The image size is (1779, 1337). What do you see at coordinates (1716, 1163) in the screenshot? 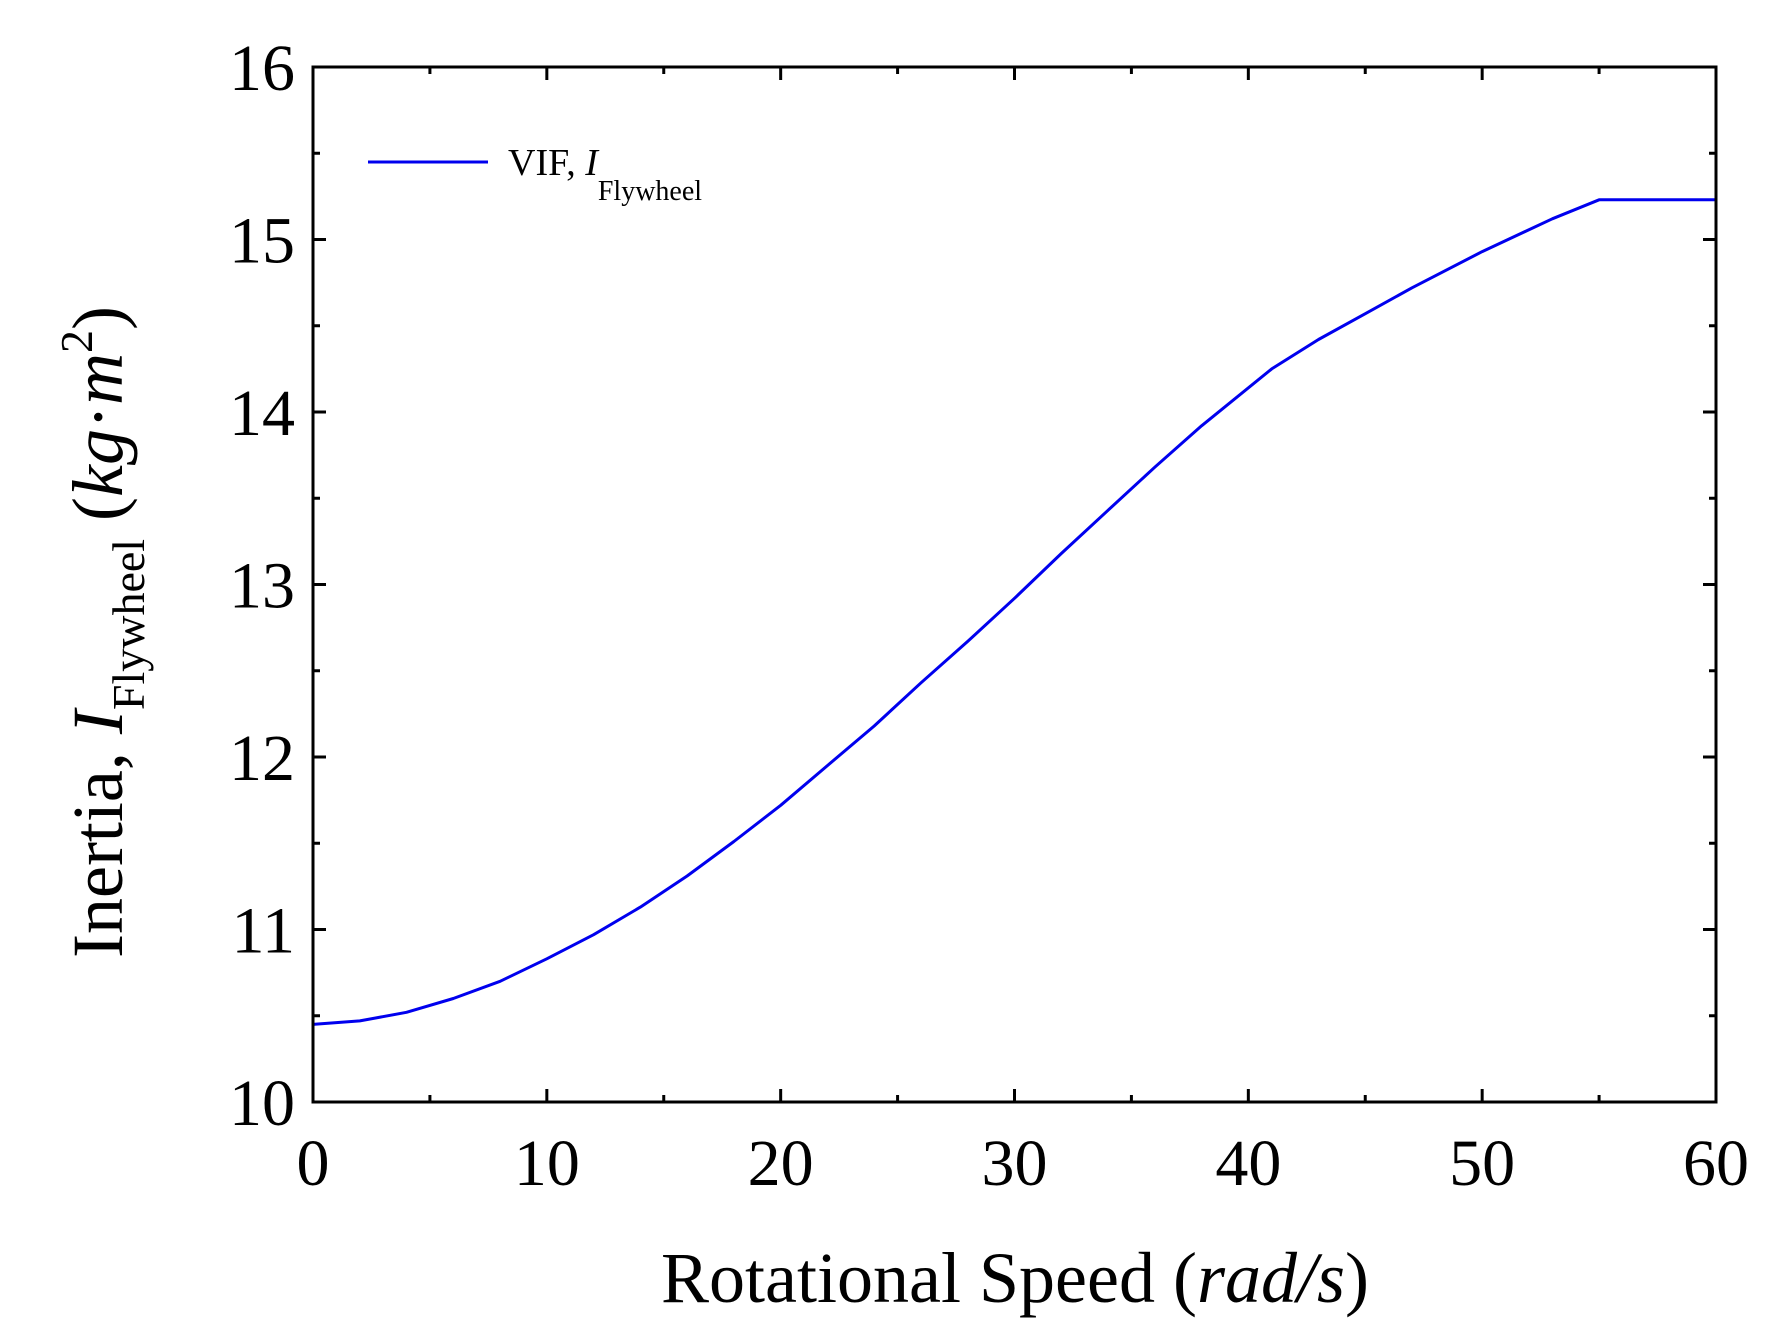
I see `x-tick-label: 60` at bounding box center [1716, 1163].